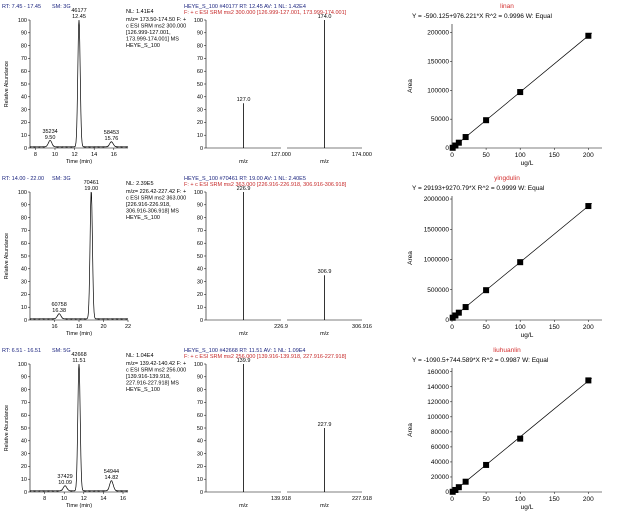  What do you see at coordinates (588, 155) in the screenshot?
I see `x-tick-label: 200` at bounding box center [588, 155].